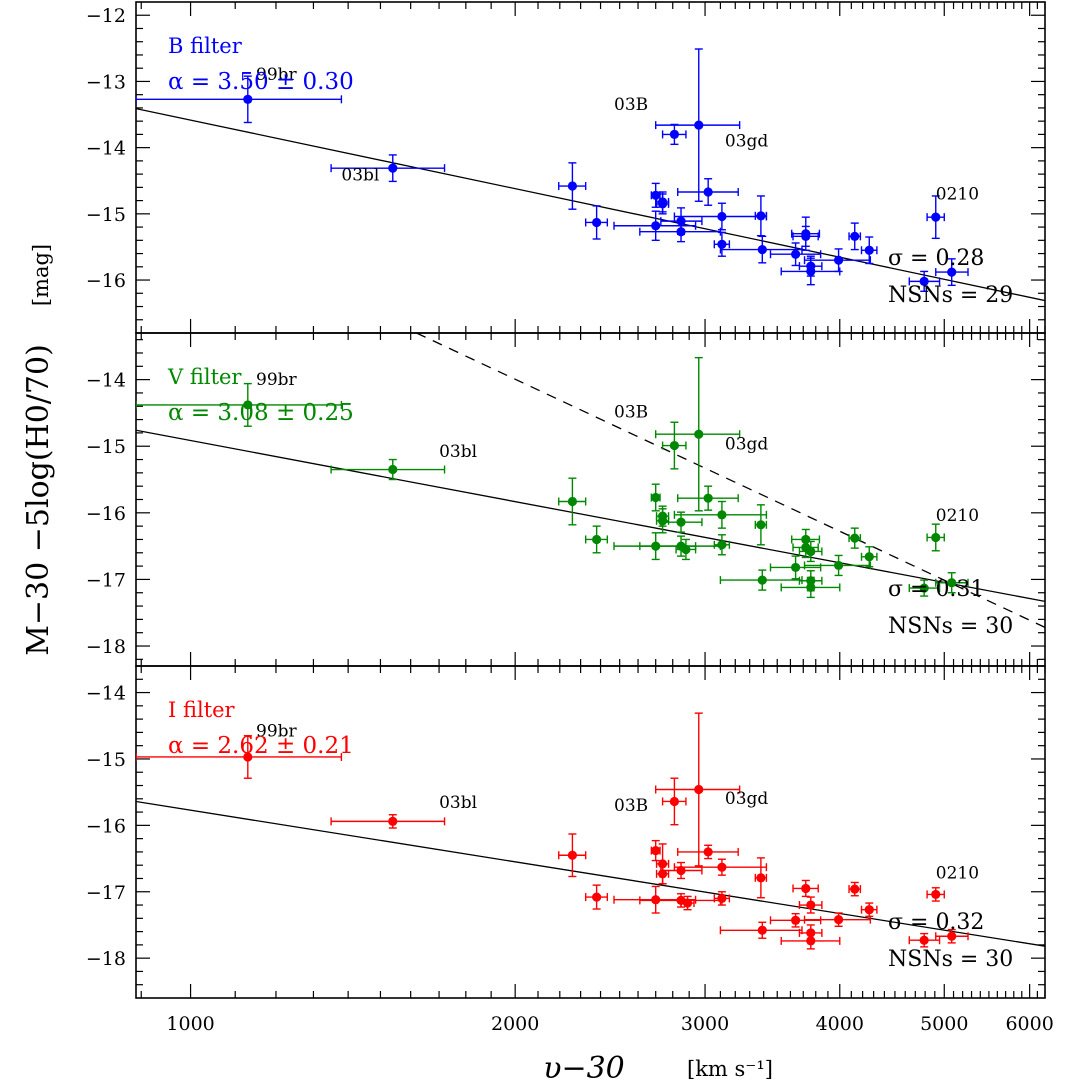 This screenshot has height=1088, width=1068. What do you see at coordinates (261, 746) in the screenshot?
I see `panel-i-alpha: α = 2.62 ± 0.21` at bounding box center [261, 746].